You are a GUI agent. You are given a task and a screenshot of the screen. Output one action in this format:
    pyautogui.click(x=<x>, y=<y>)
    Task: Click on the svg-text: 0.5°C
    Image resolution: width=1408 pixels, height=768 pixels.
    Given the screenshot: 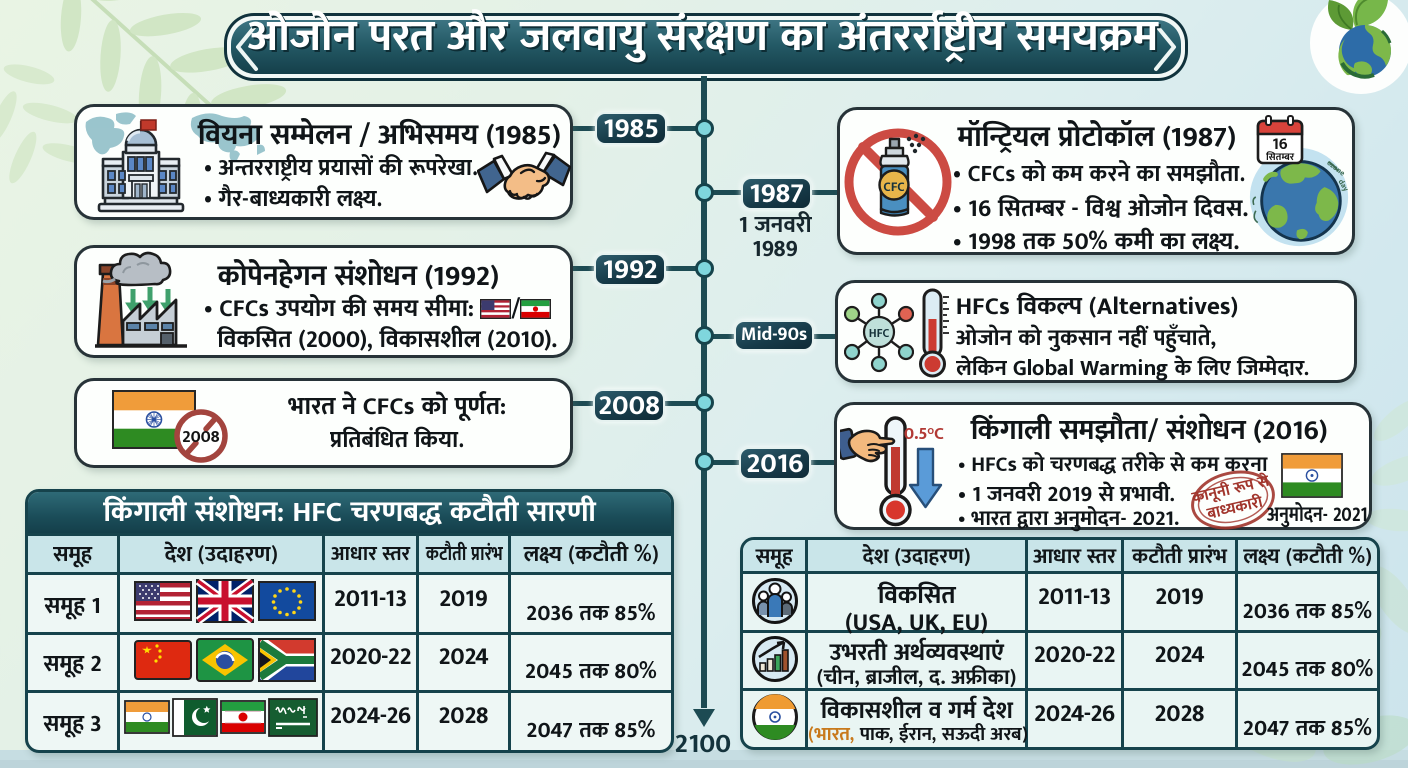 What is the action you would take?
    pyautogui.click(x=924, y=434)
    